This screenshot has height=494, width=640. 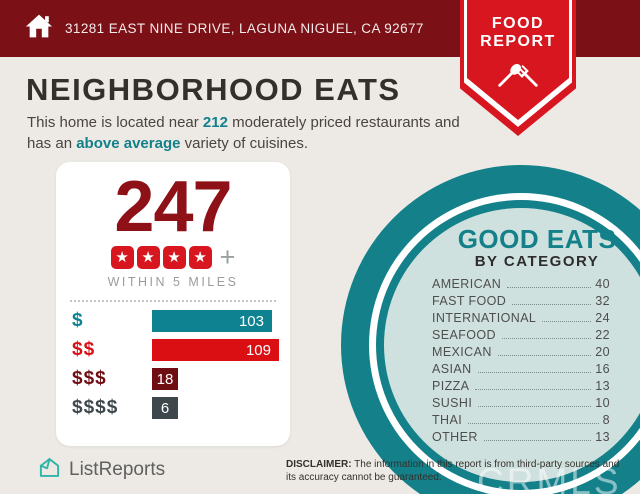 What do you see at coordinates (602, 403) in the screenshot?
I see `category-value: 10` at bounding box center [602, 403].